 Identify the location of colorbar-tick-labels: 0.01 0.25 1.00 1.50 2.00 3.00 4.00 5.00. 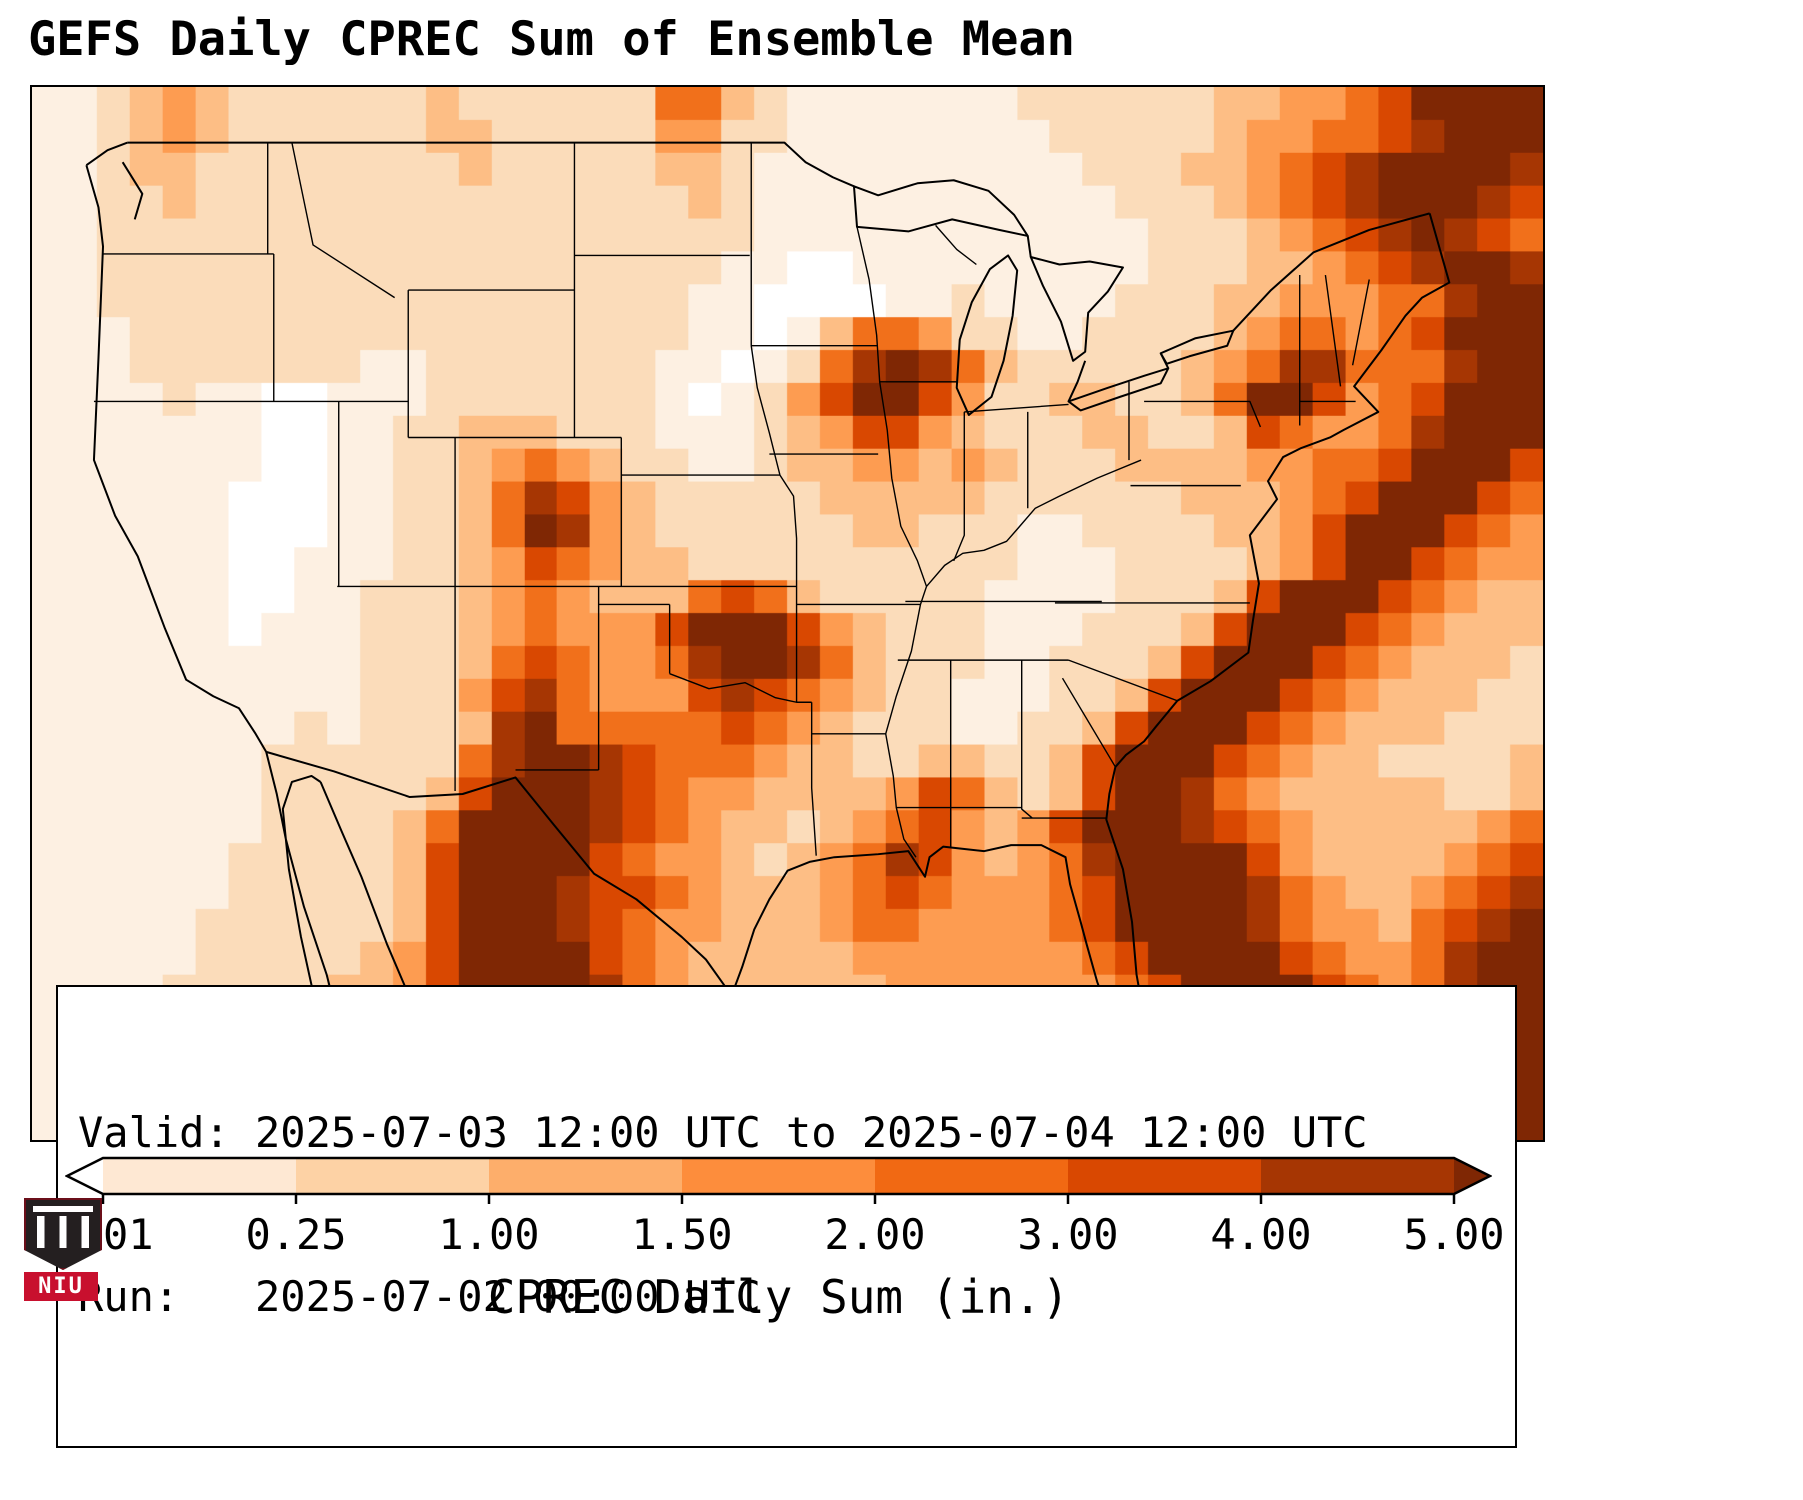
(778, 1236).